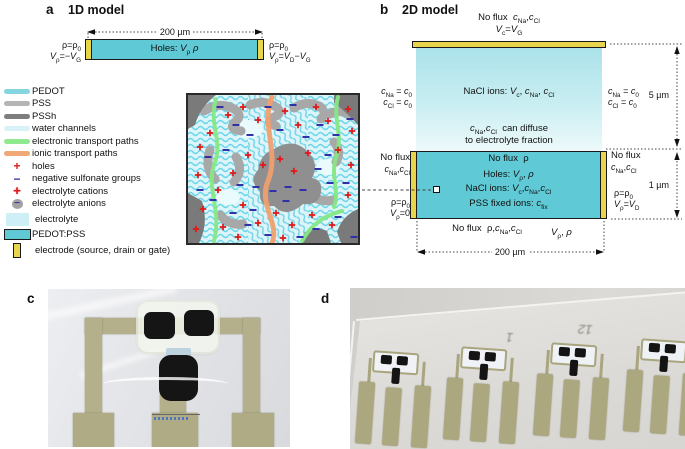 This screenshot has height=449, width=685. I want to click on panel-a-label: a, so click(50, 9).